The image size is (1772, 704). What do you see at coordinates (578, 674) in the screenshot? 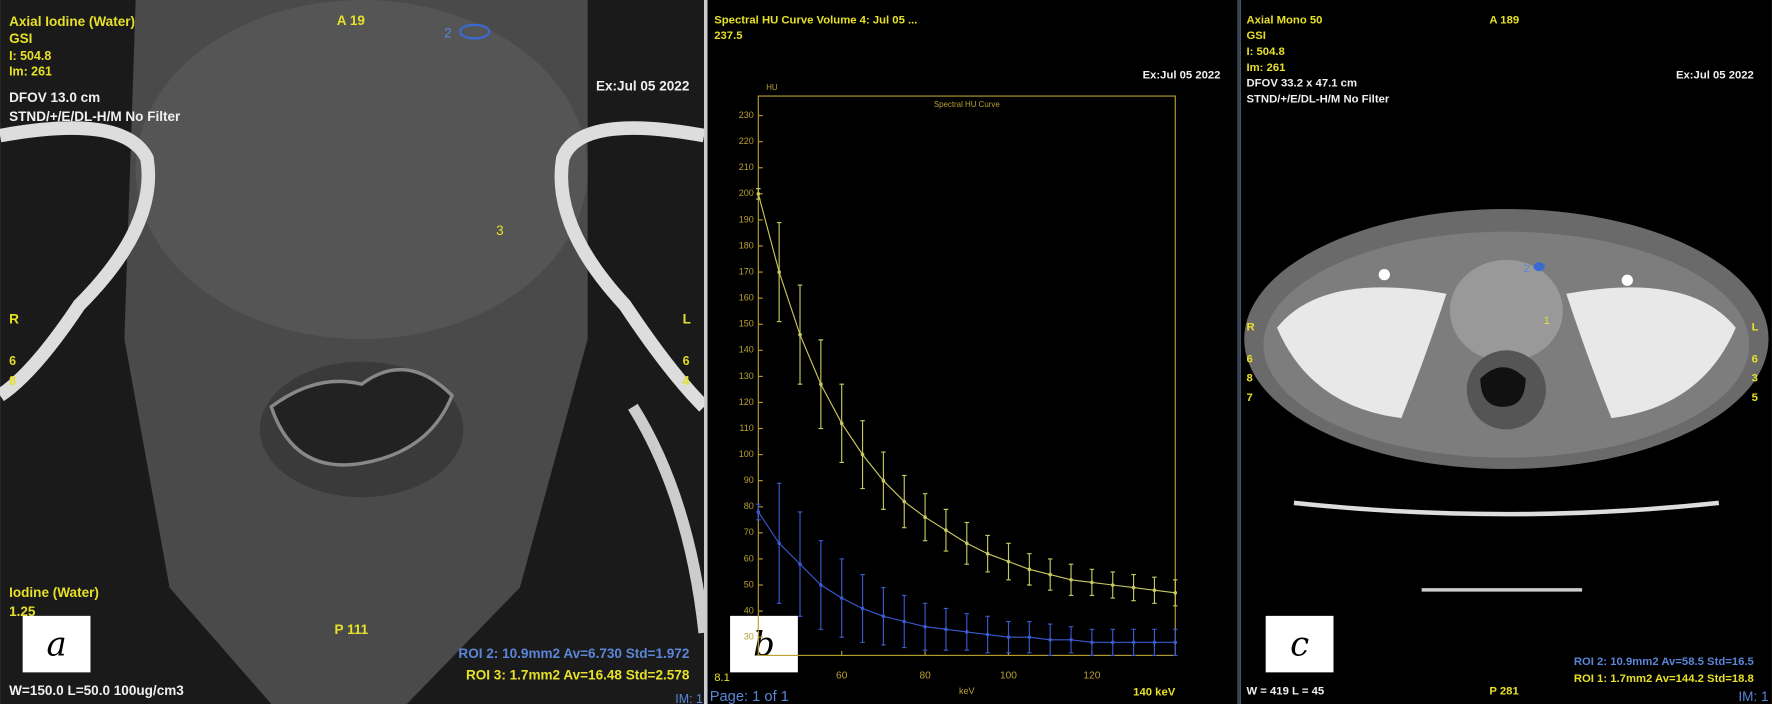
I see `overlay-text: ROI 3: 1.7mm2 Av=16.48 Std=2.578` at bounding box center [578, 674].